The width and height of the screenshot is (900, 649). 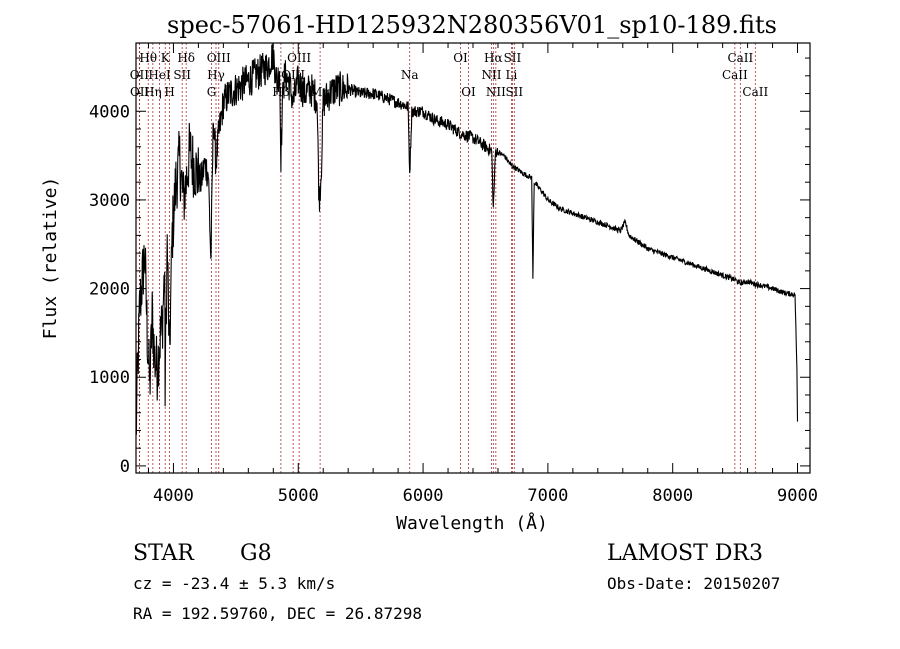 What do you see at coordinates (493, 58) in the screenshot?
I see `reference-line-label: Hα` at bounding box center [493, 58].